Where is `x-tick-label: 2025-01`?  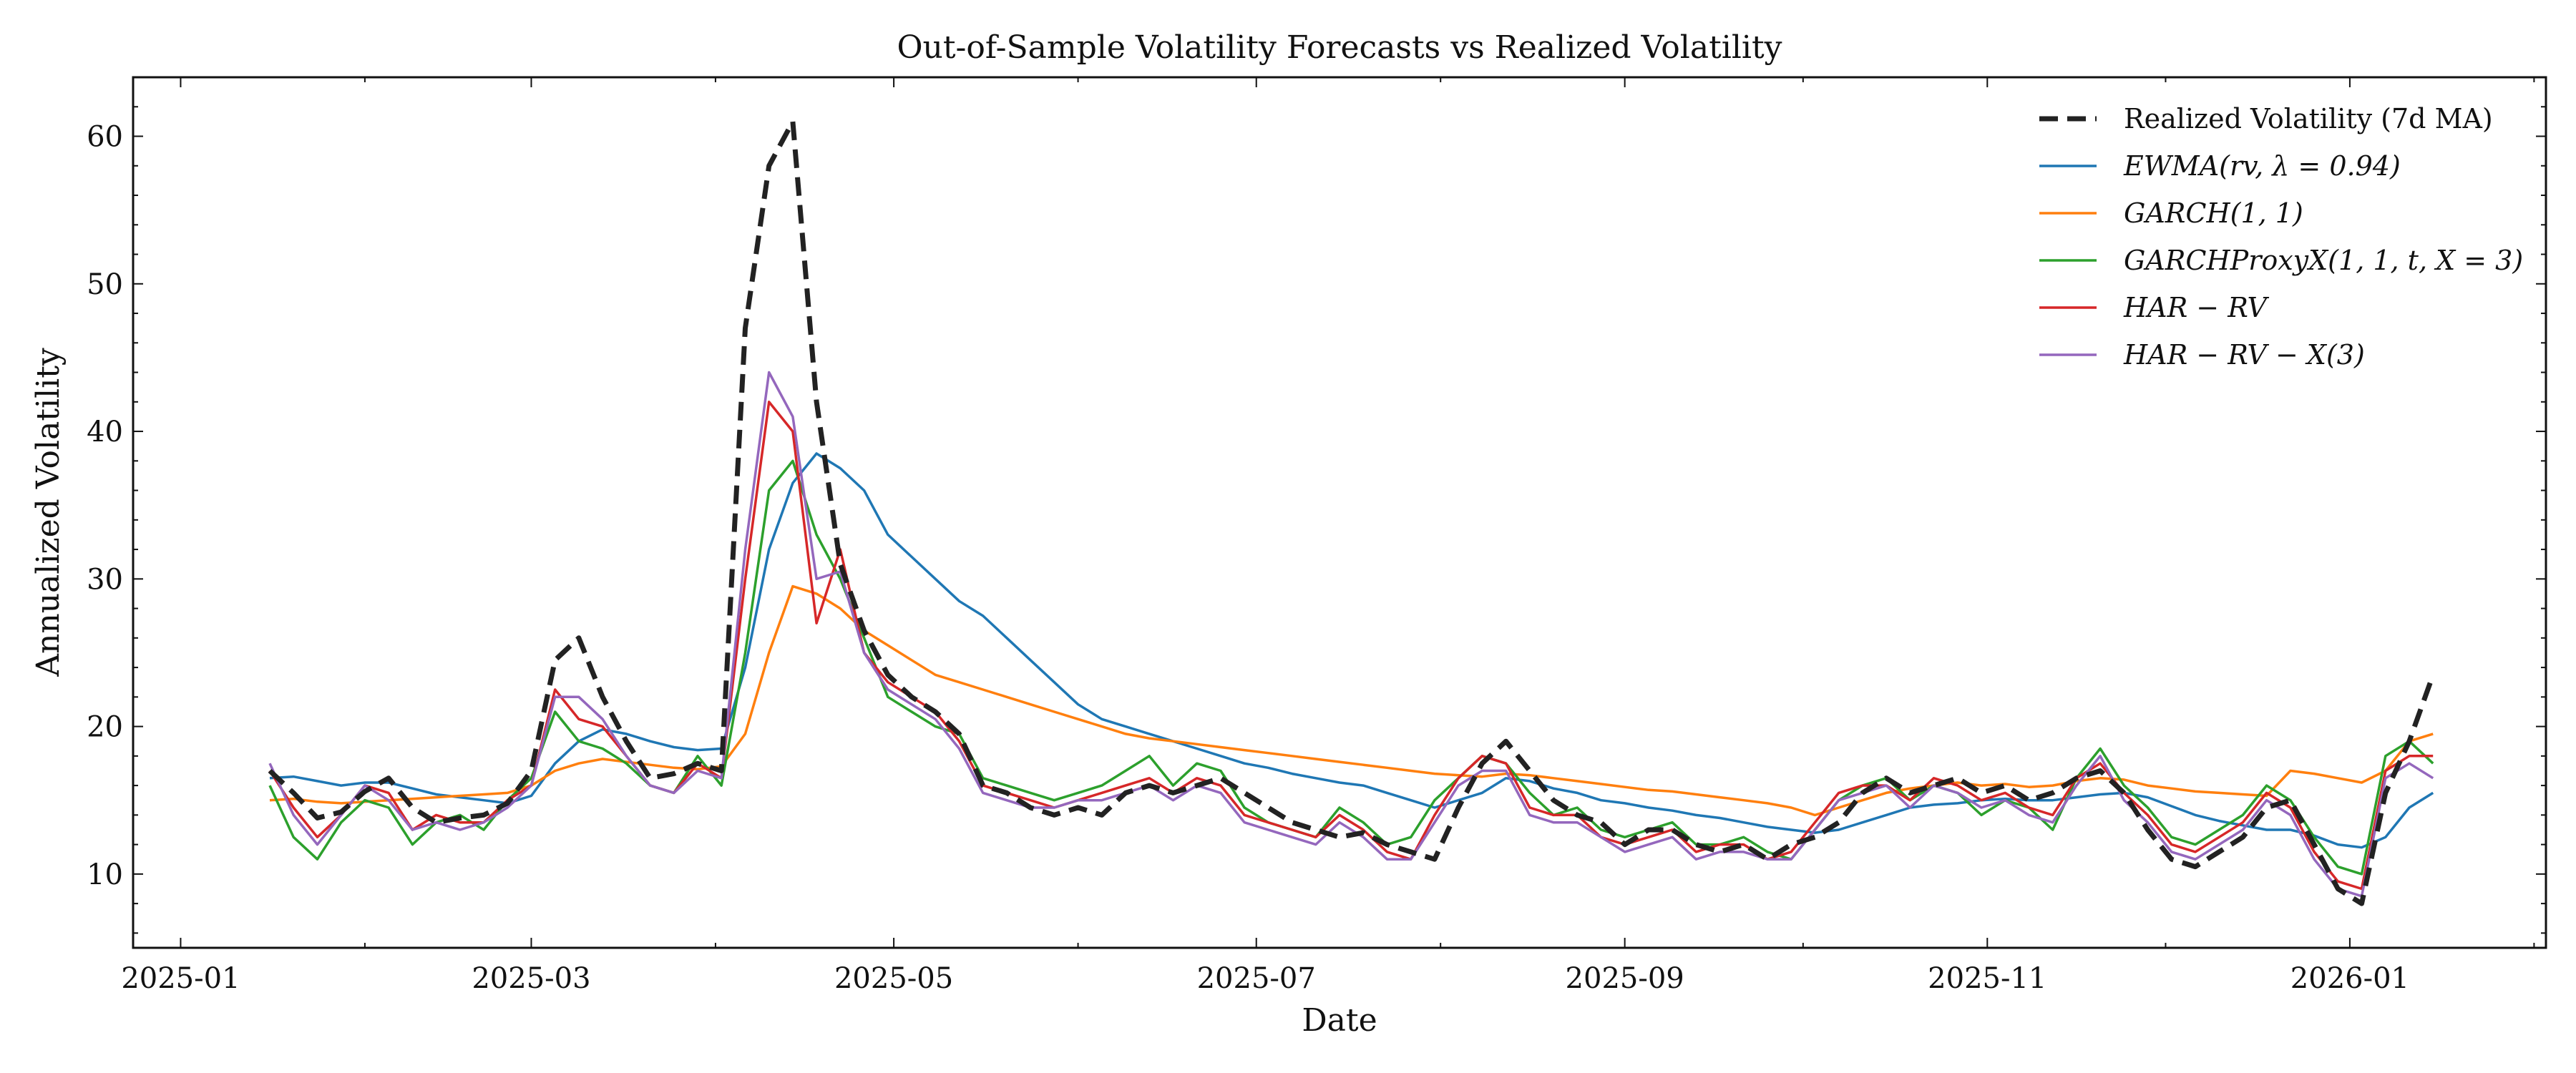 x-tick-label: 2025-01 is located at coordinates (180, 979).